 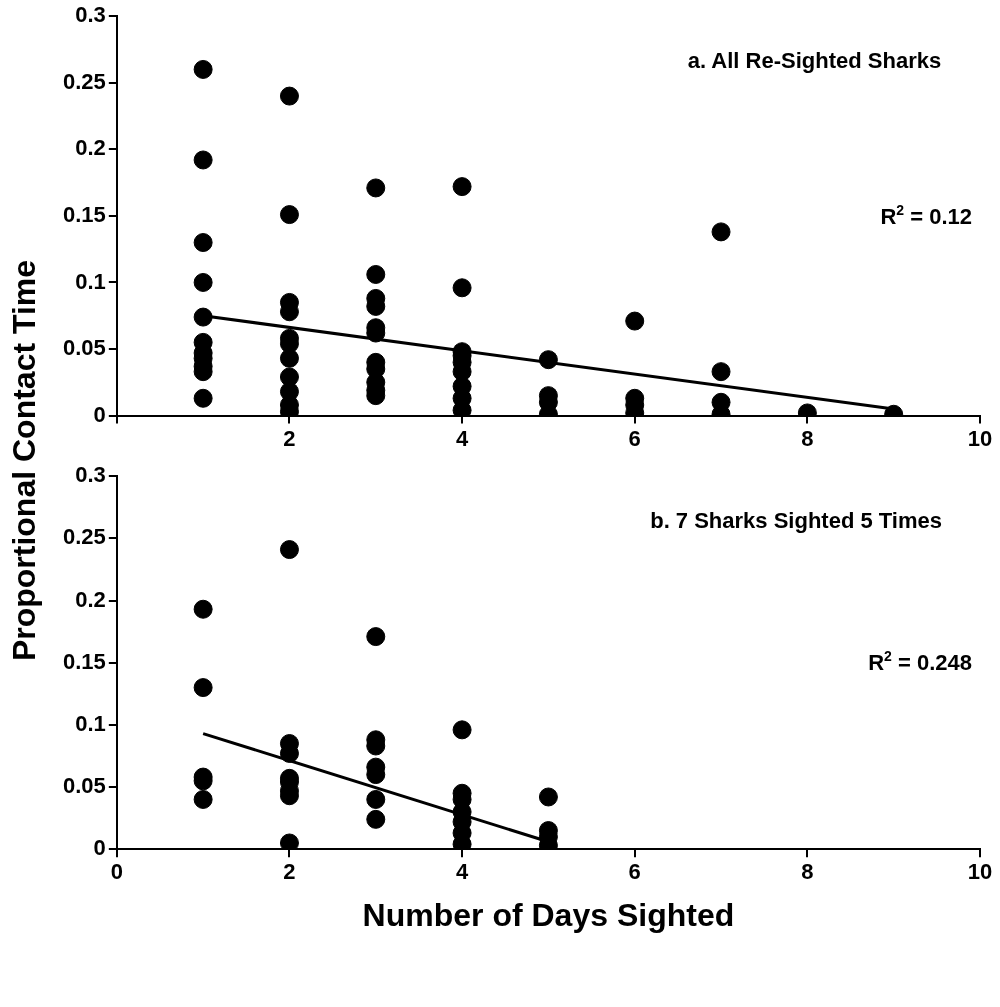 I want to click on text: b. 7 Sharks Sighted 5 Times, so click(x=796, y=521).